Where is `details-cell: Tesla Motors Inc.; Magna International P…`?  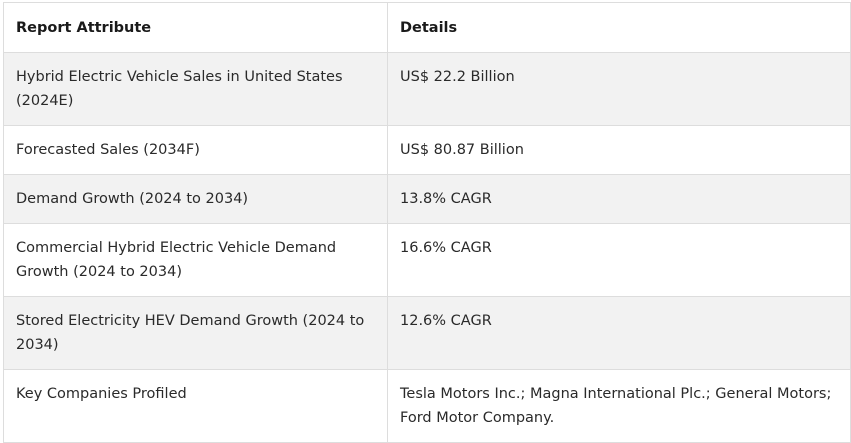
details-cell: Tesla Motors Inc.; Magna International P… is located at coordinates (619, 406).